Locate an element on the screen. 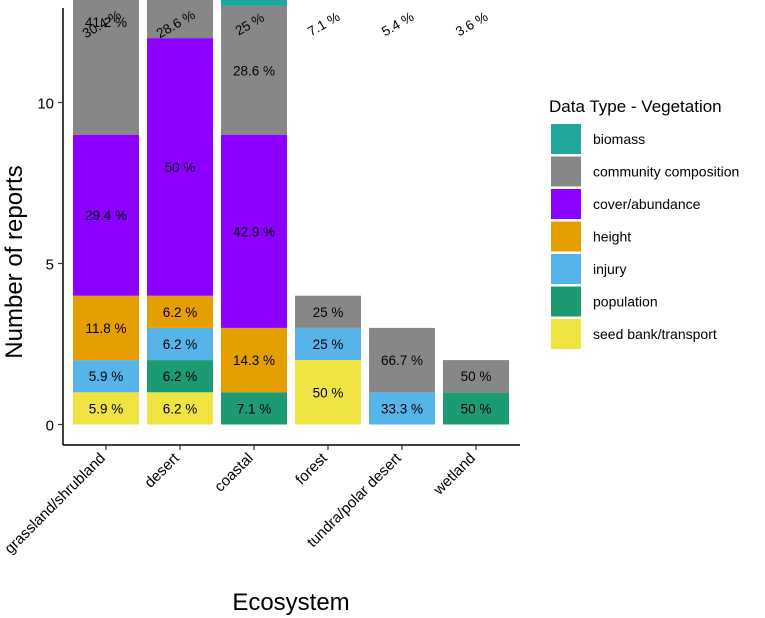 This screenshot has height=618, width=765. bar-segment-desert-community-composition is located at coordinates (180, 19).